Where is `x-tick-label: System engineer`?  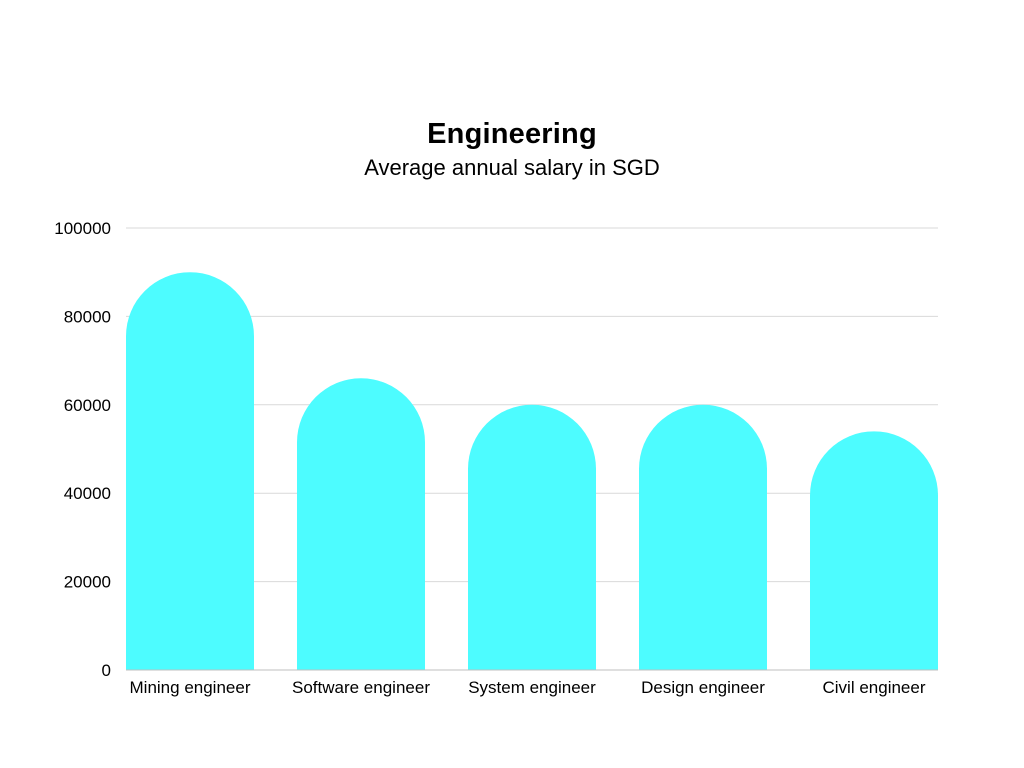
x-tick-label: System engineer is located at coordinates (532, 687).